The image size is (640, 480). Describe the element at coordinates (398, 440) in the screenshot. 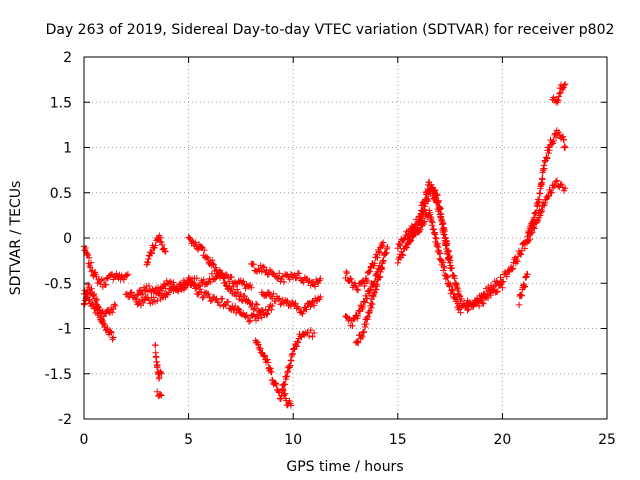

I see `x-tick-label: 15` at that location.